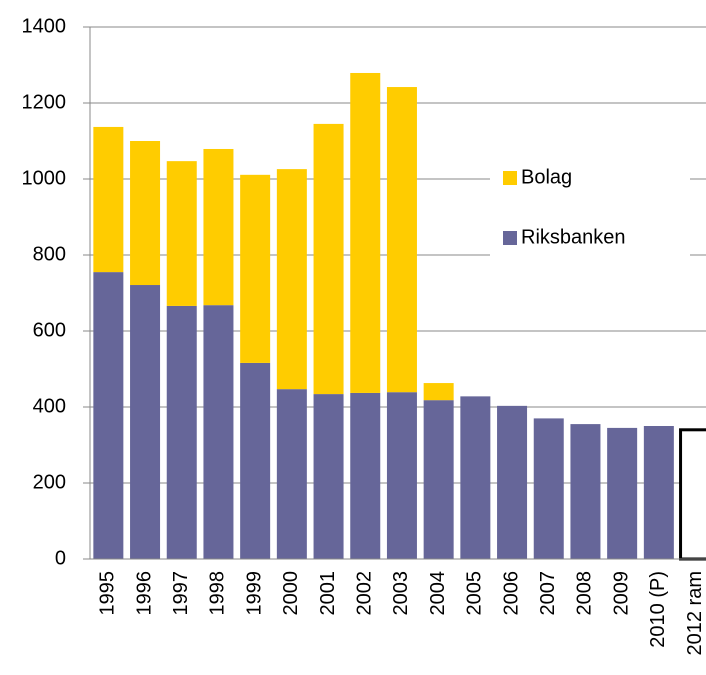 The image size is (706, 675). I want to click on legend-box, so click(590, 205).